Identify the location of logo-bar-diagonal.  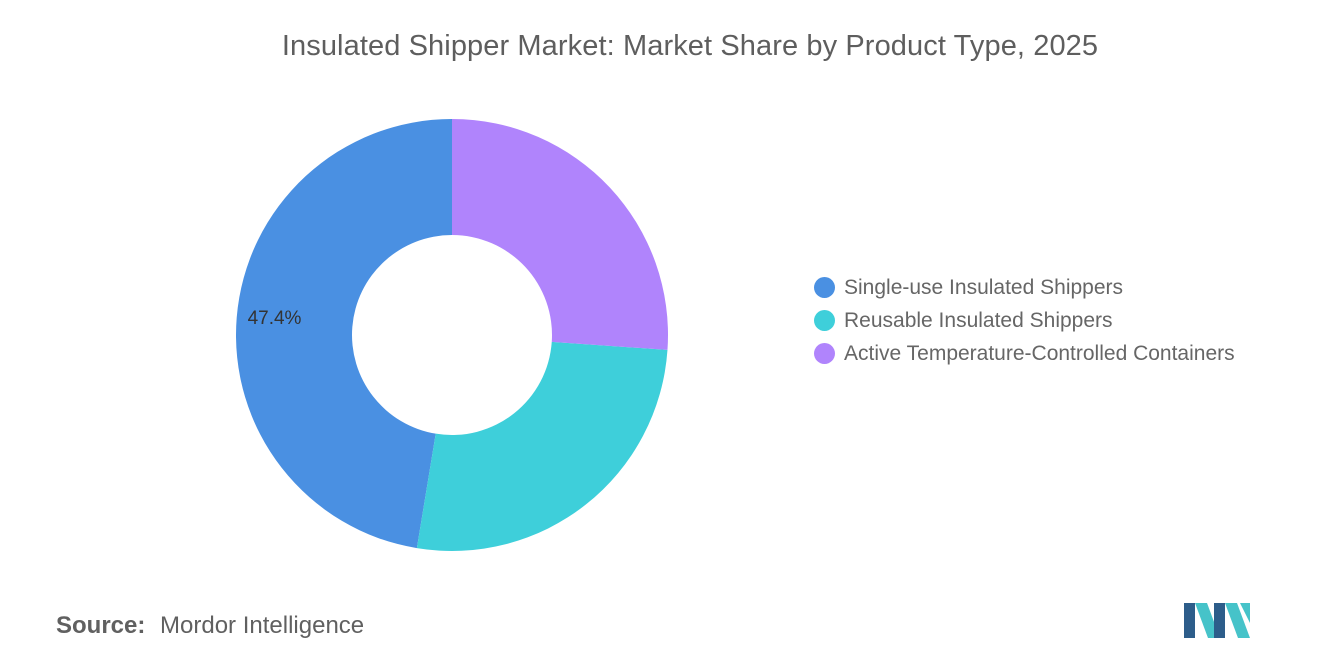
(1207, 620).